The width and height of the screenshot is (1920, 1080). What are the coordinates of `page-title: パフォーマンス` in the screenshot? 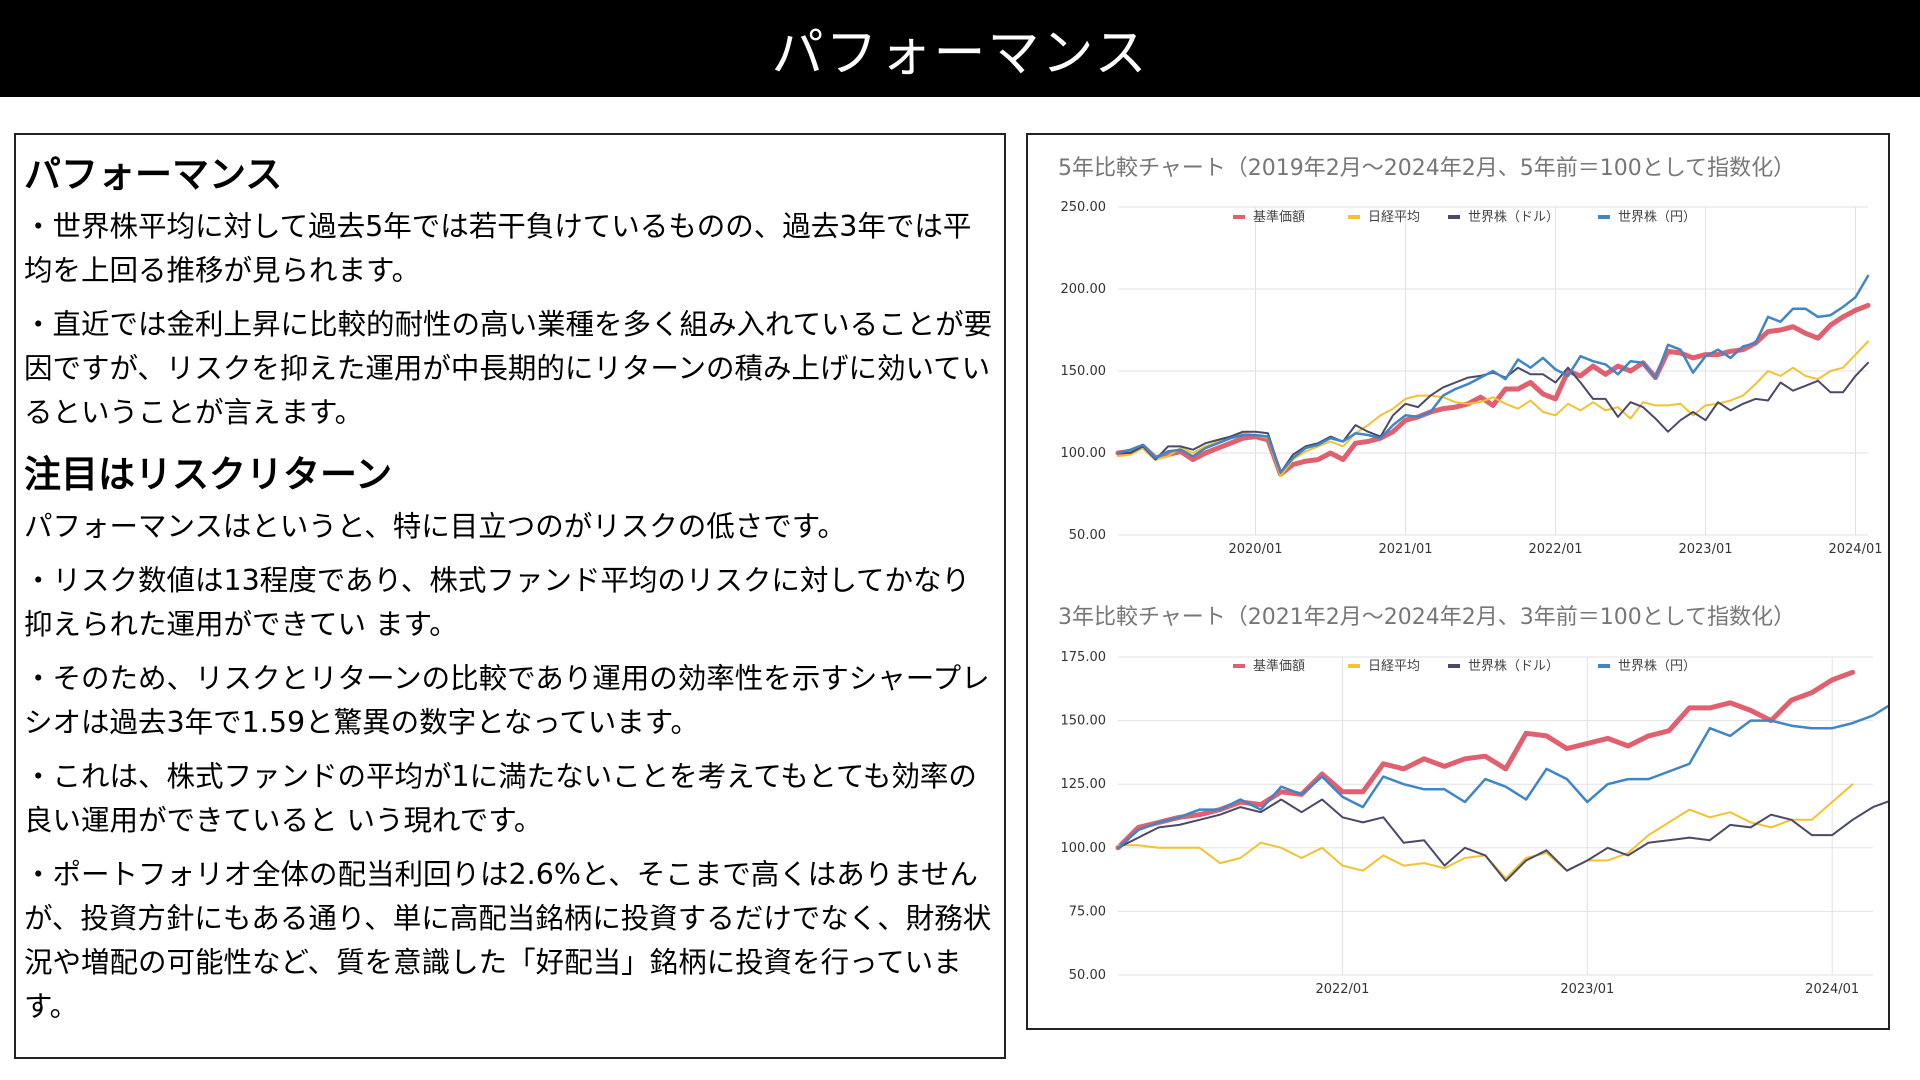 It's located at (960, 54).